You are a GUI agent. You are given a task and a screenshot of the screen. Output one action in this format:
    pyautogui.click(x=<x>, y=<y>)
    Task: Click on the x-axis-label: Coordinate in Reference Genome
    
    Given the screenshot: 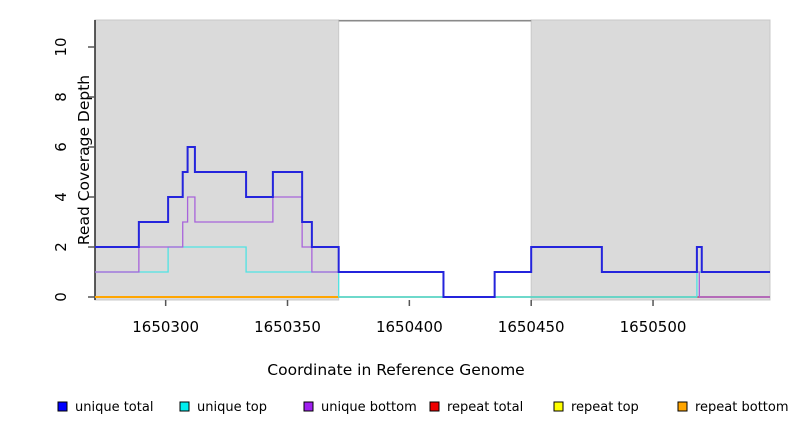 What is the action you would take?
    pyautogui.click(x=396, y=370)
    